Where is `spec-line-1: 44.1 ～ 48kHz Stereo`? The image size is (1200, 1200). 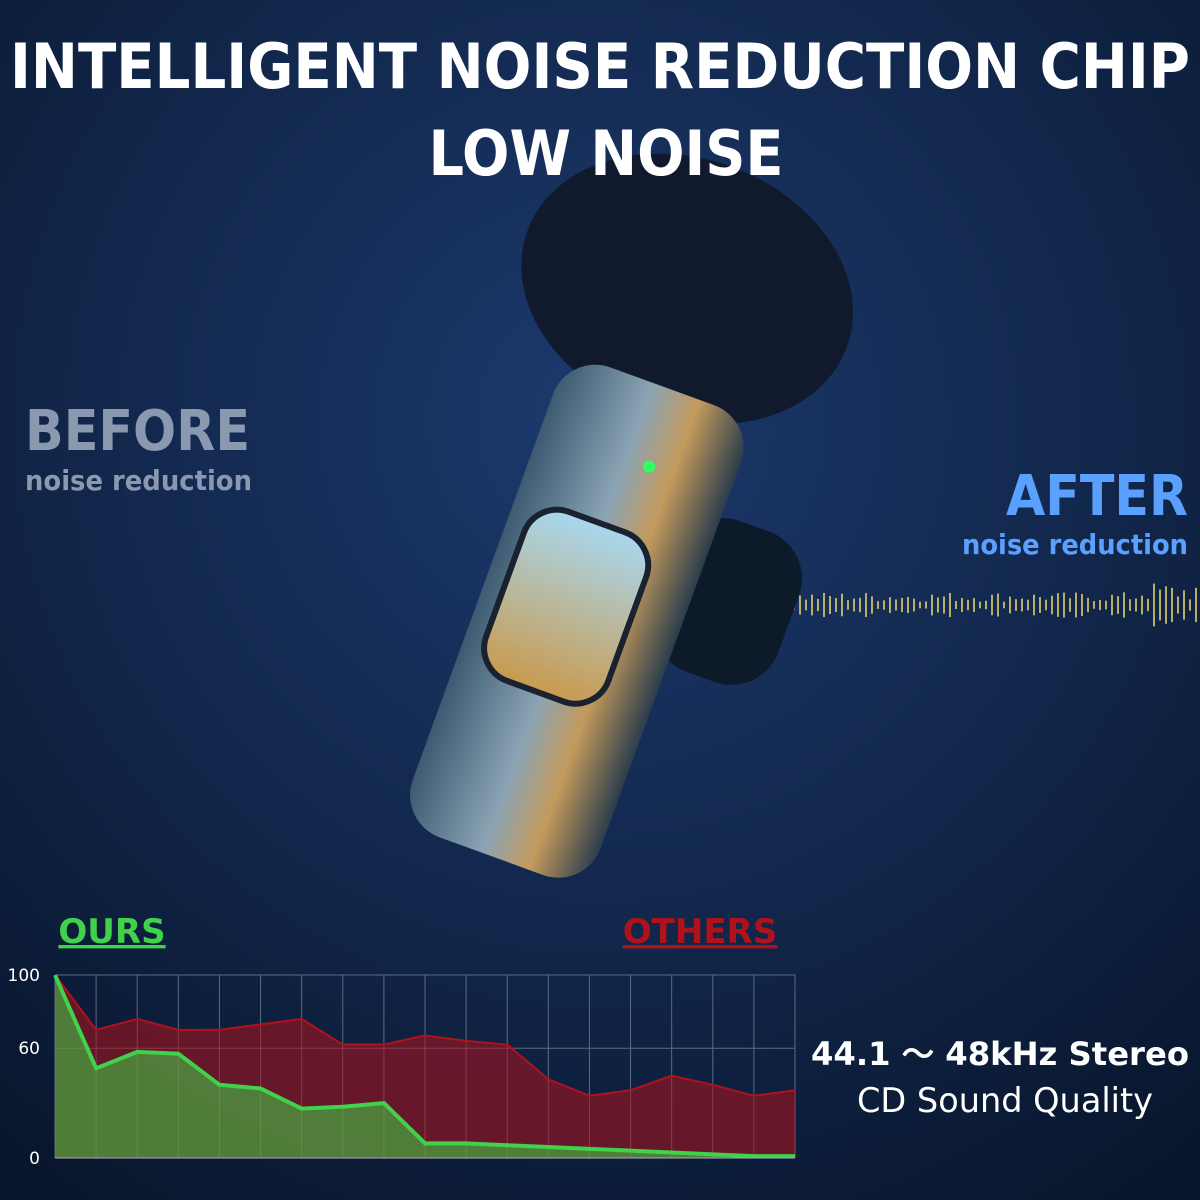
spec-line-1: 44.1 ～ 48kHz Stereo is located at coordinates (1000, 1054).